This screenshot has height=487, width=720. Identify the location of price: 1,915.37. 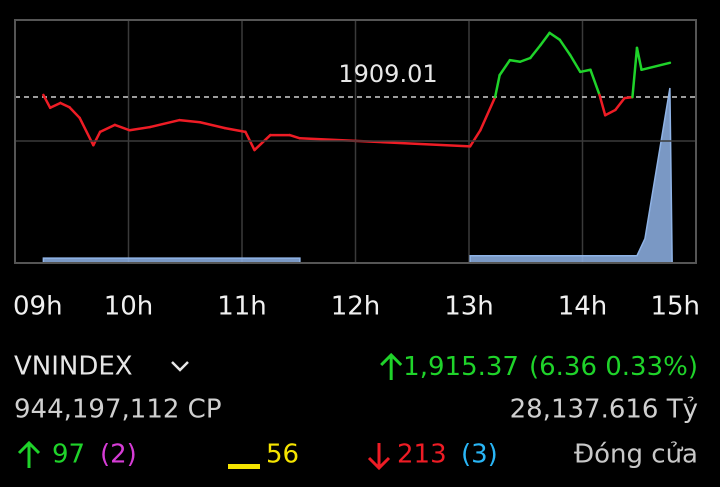
(461, 367).